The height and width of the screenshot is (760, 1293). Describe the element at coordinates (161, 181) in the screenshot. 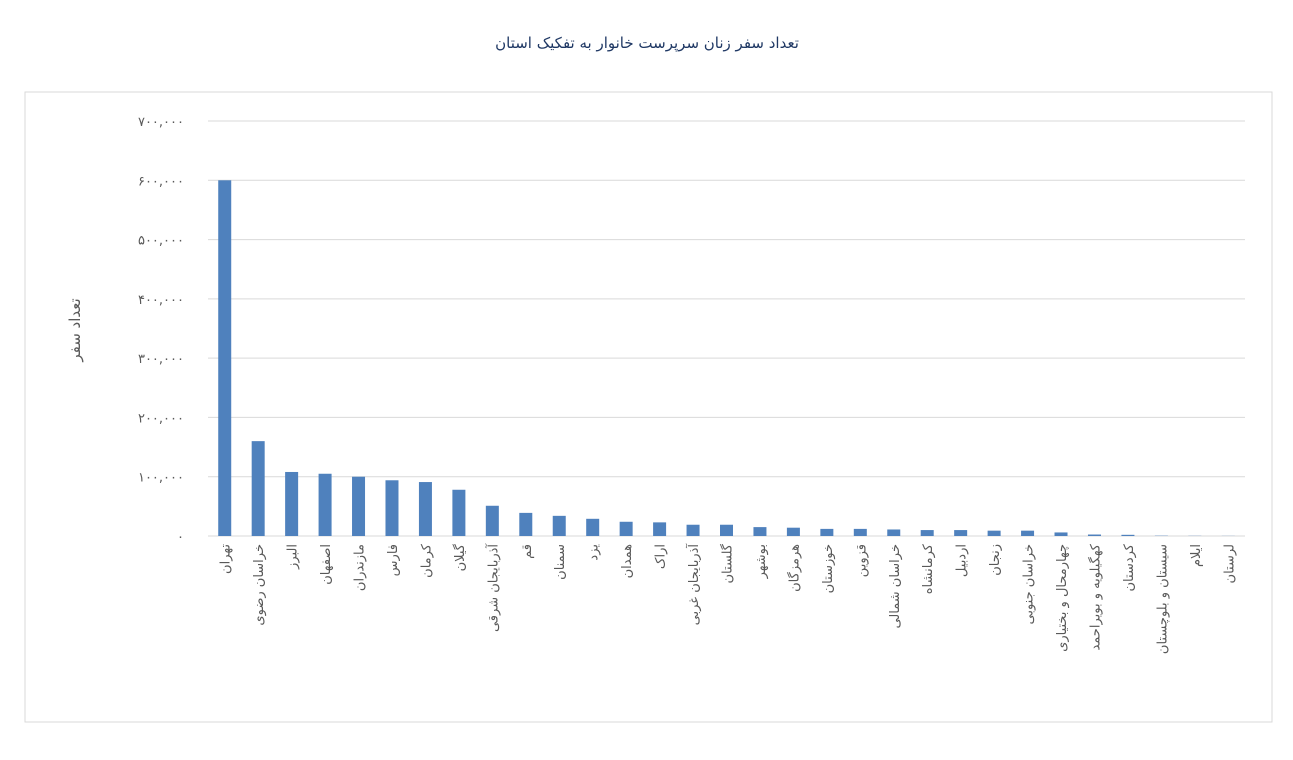

I see `y-tick-label: ۶۰۰,۰۰۰` at that location.